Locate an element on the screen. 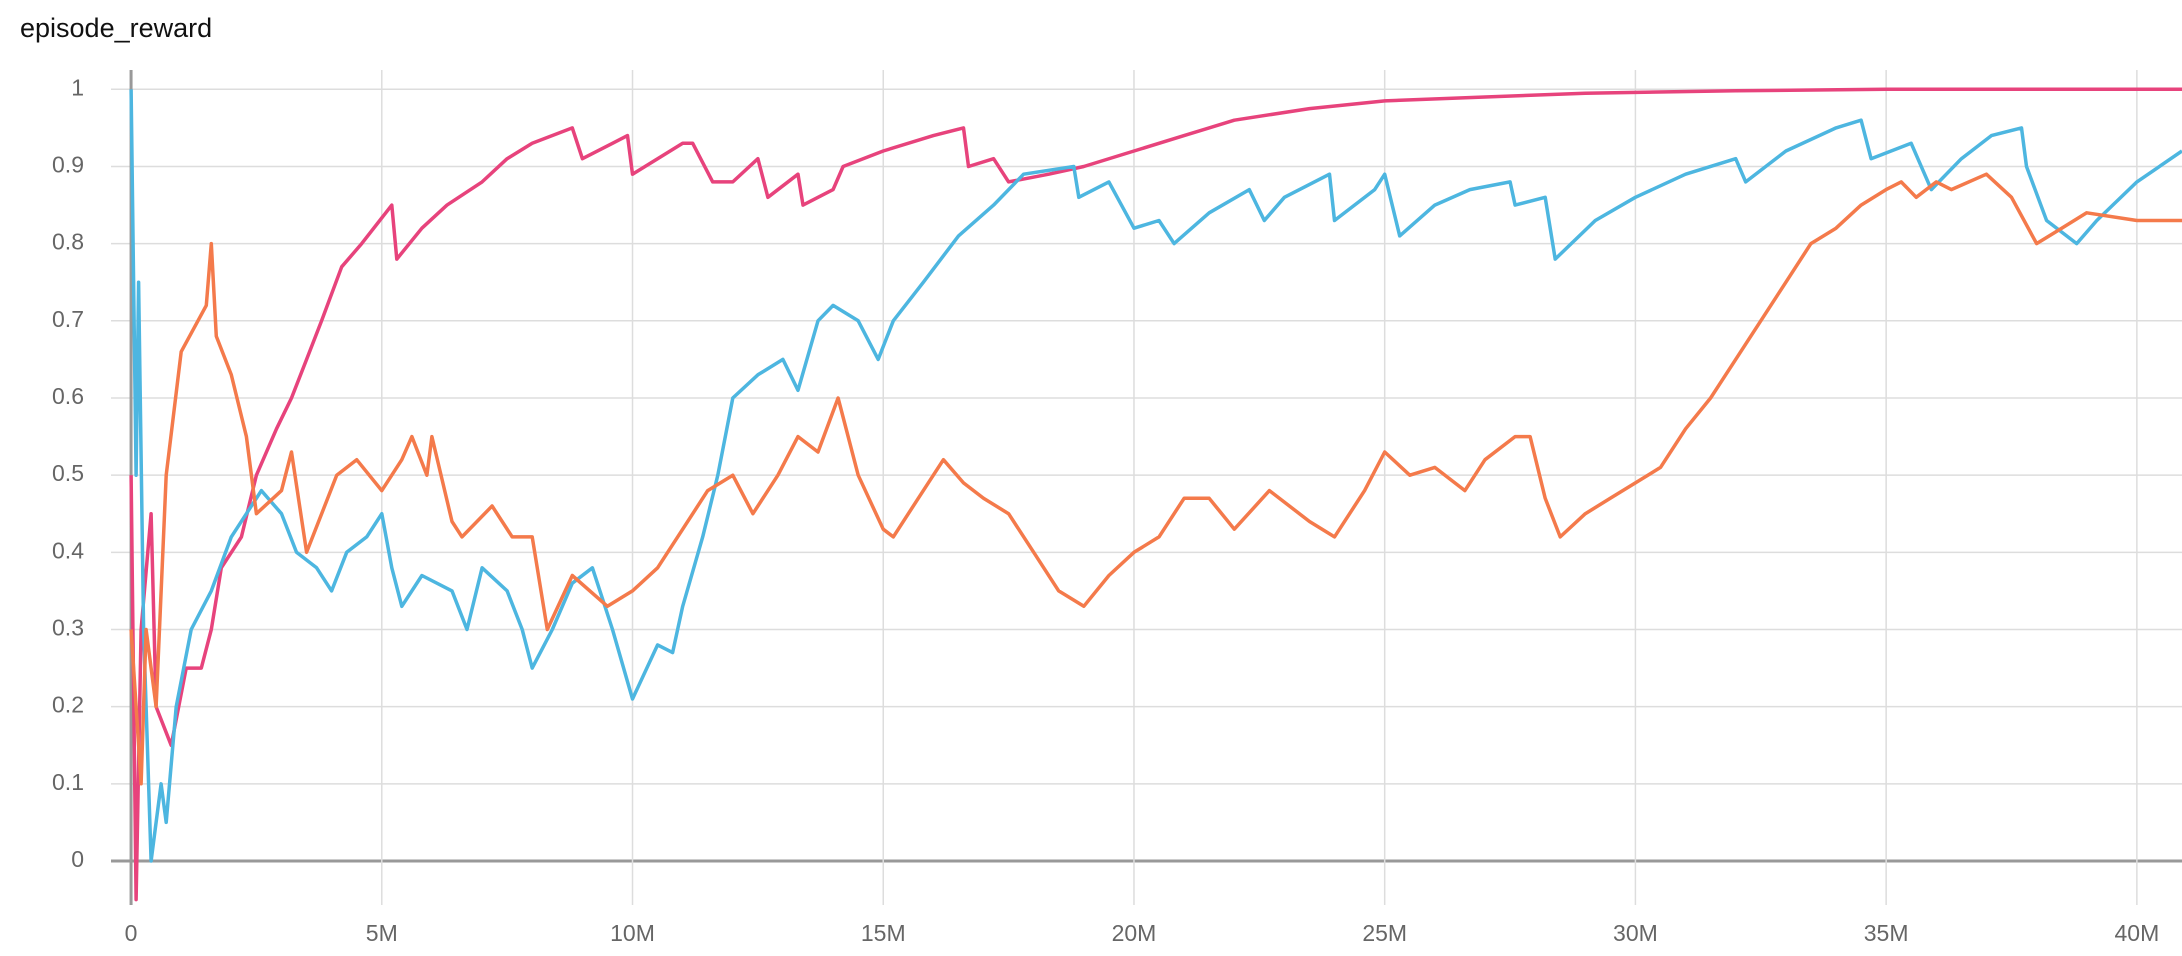 This screenshot has width=2182, height=956. x-tick-label: 15M is located at coordinates (883, 933).